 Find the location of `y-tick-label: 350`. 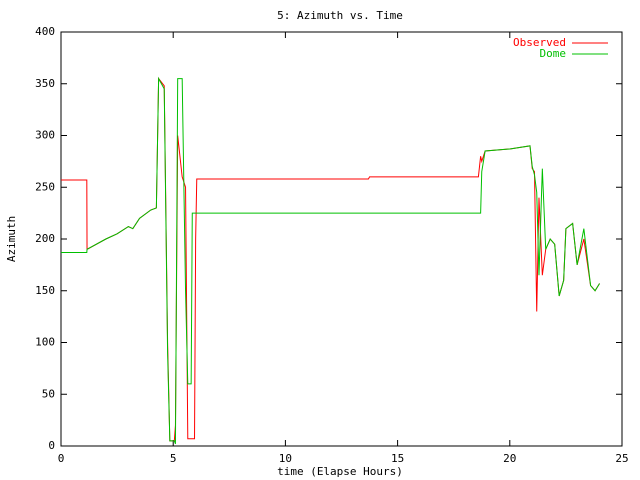

y-tick-label: 350 is located at coordinates (45, 83).